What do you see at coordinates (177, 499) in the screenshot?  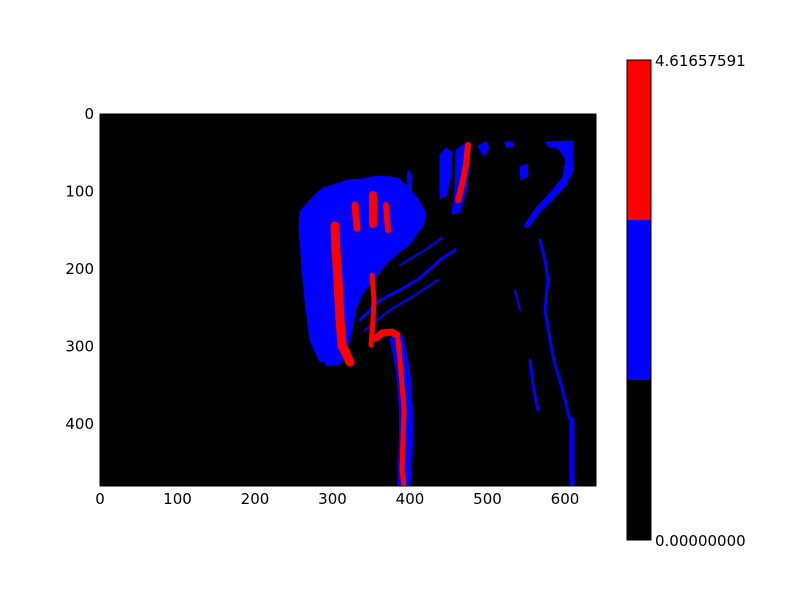 I see `x-tick-label: 100` at bounding box center [177, 499].